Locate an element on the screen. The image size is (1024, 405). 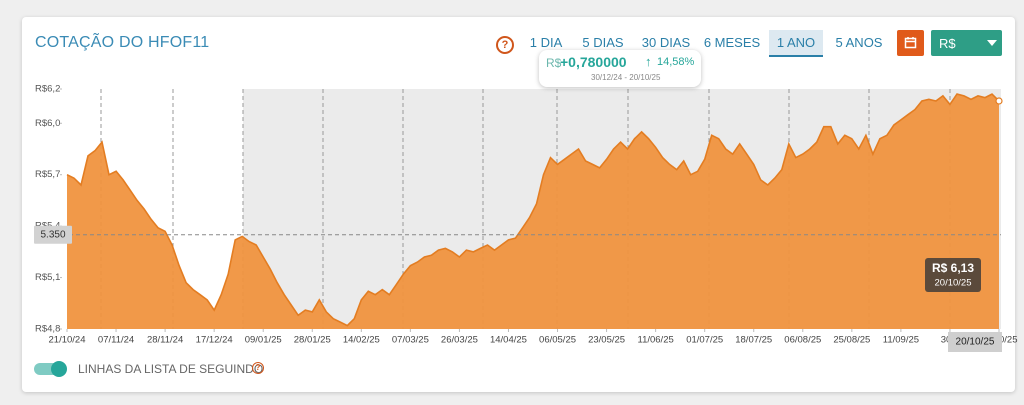
tooltip-percent: 14,58% is located at coordinates (676, 62).